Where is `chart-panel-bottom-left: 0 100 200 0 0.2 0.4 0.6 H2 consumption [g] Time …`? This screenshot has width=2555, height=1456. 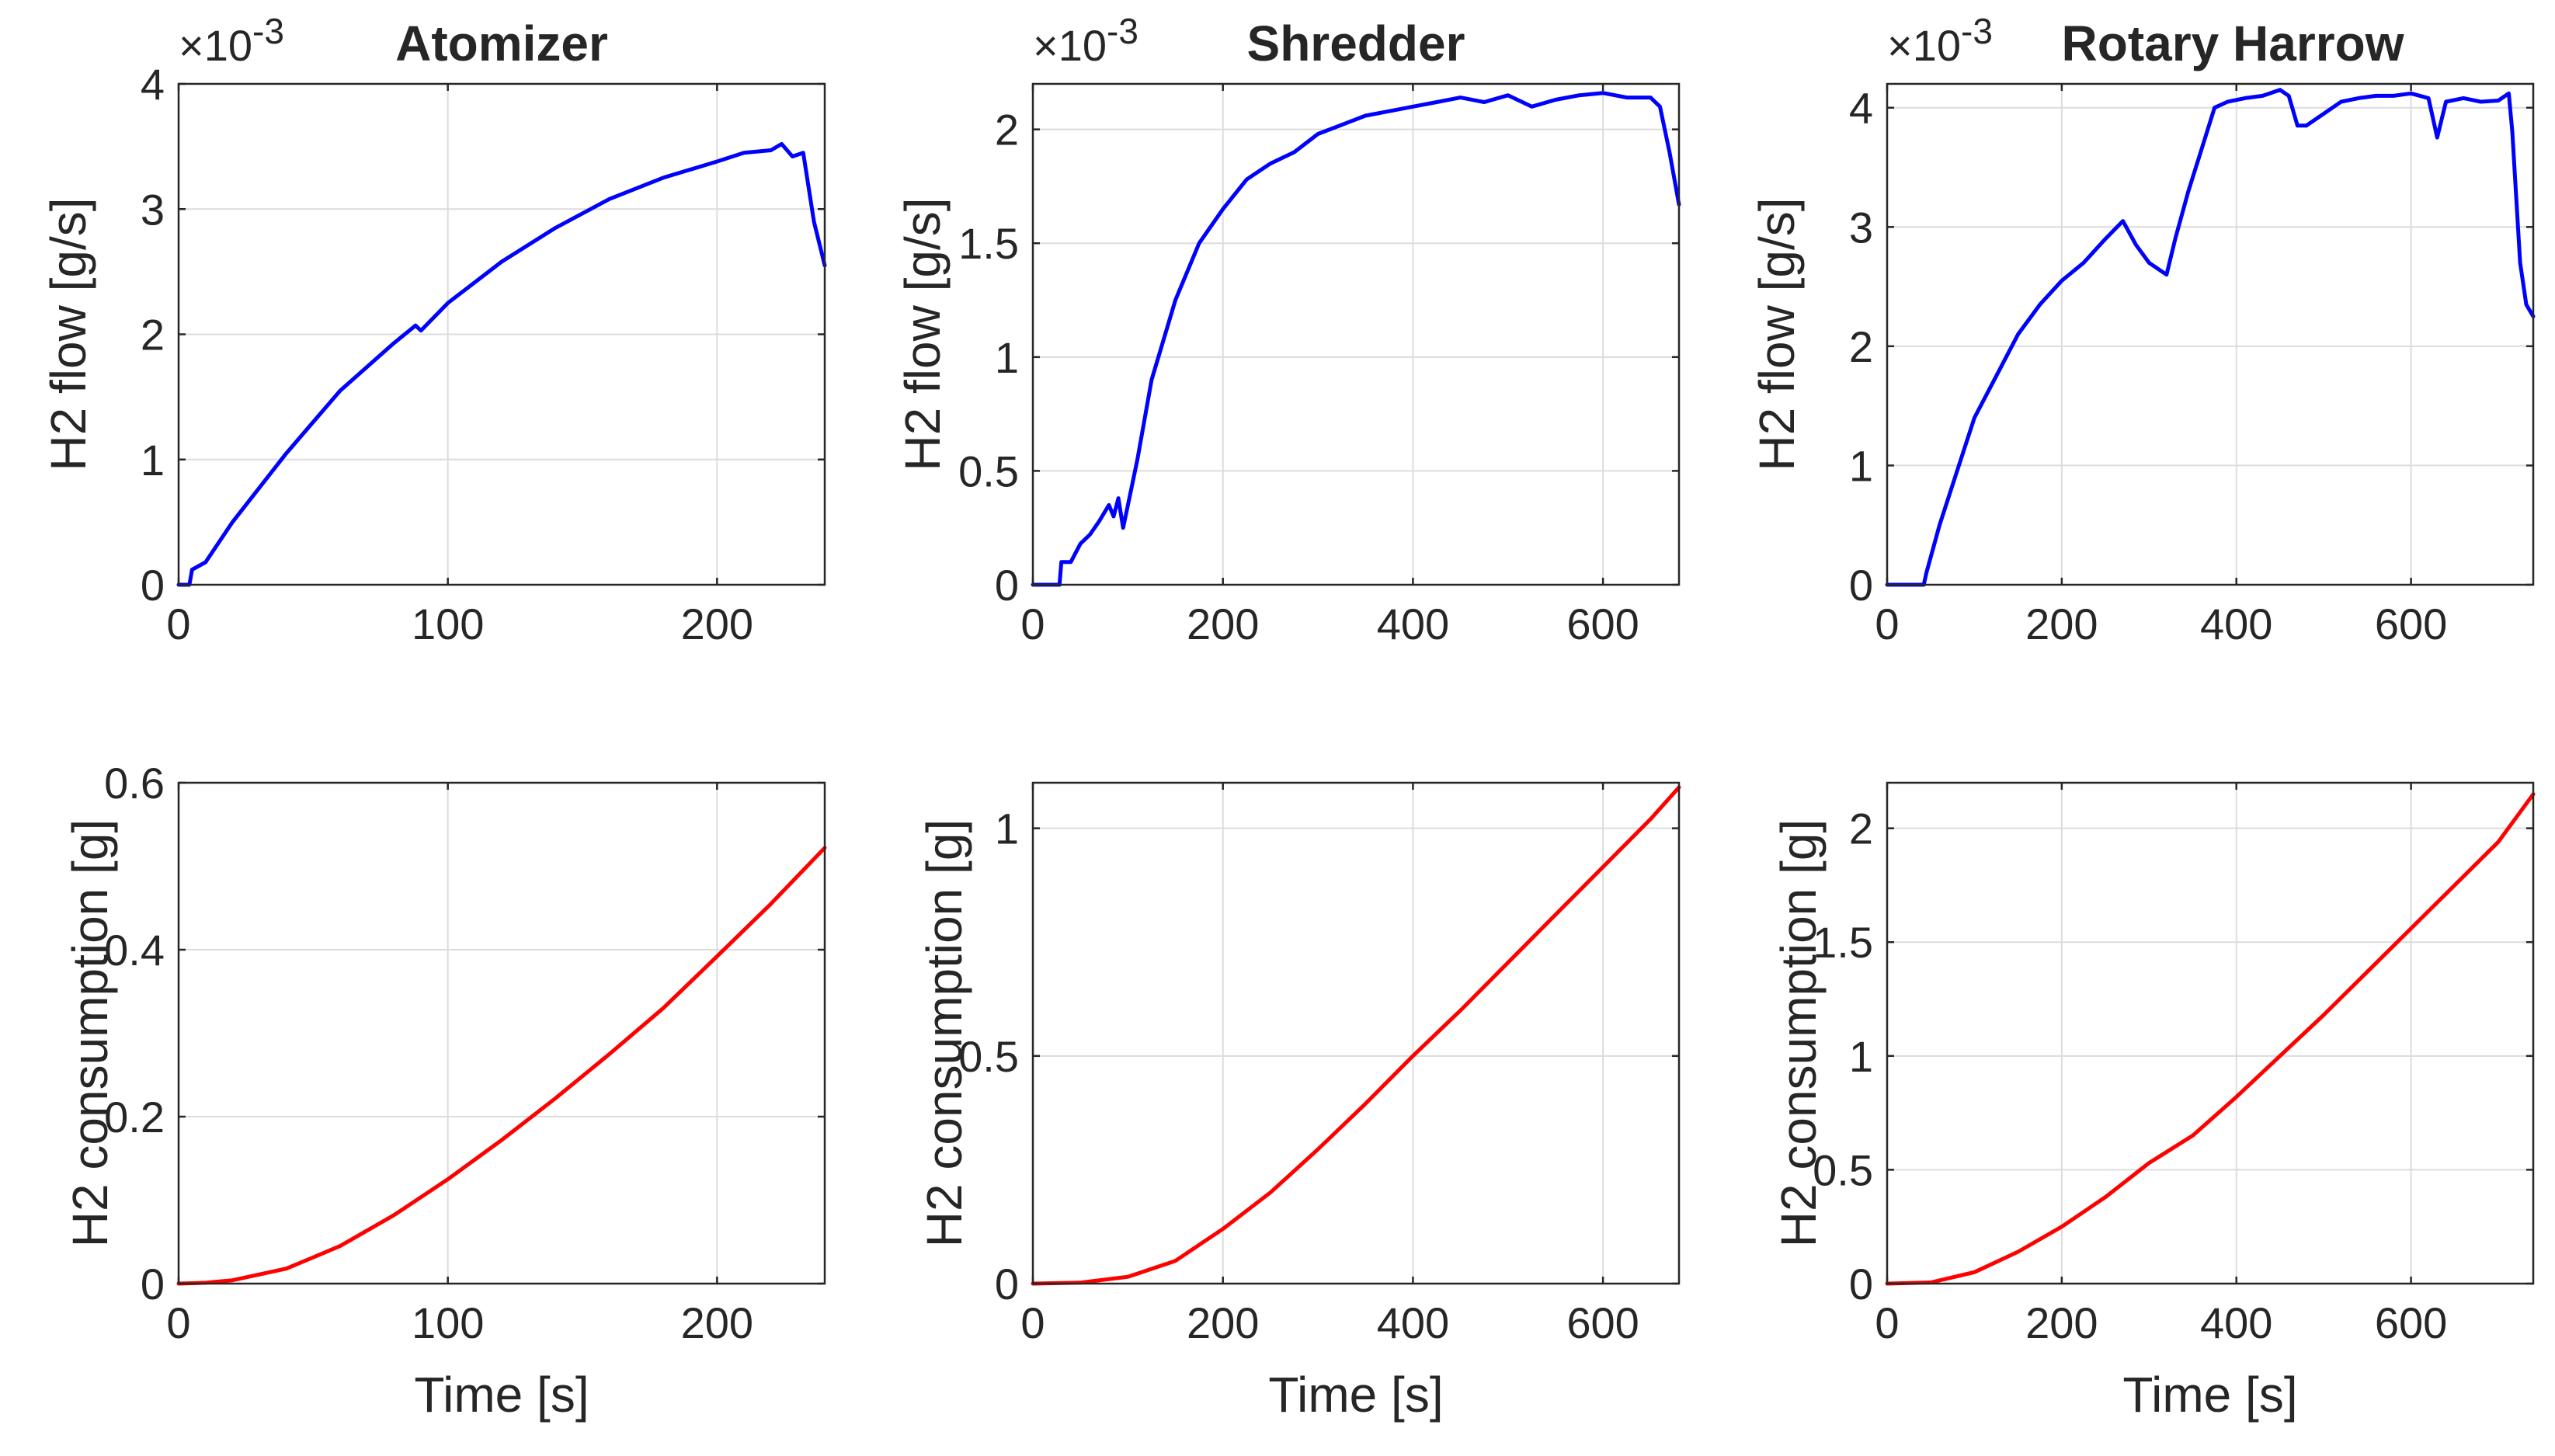
chart-panel-bottom-left: 0 100 200 0 0.2 0.4 0.6 H2 consumption [g] Time … is located at coordinates (444, 1091).